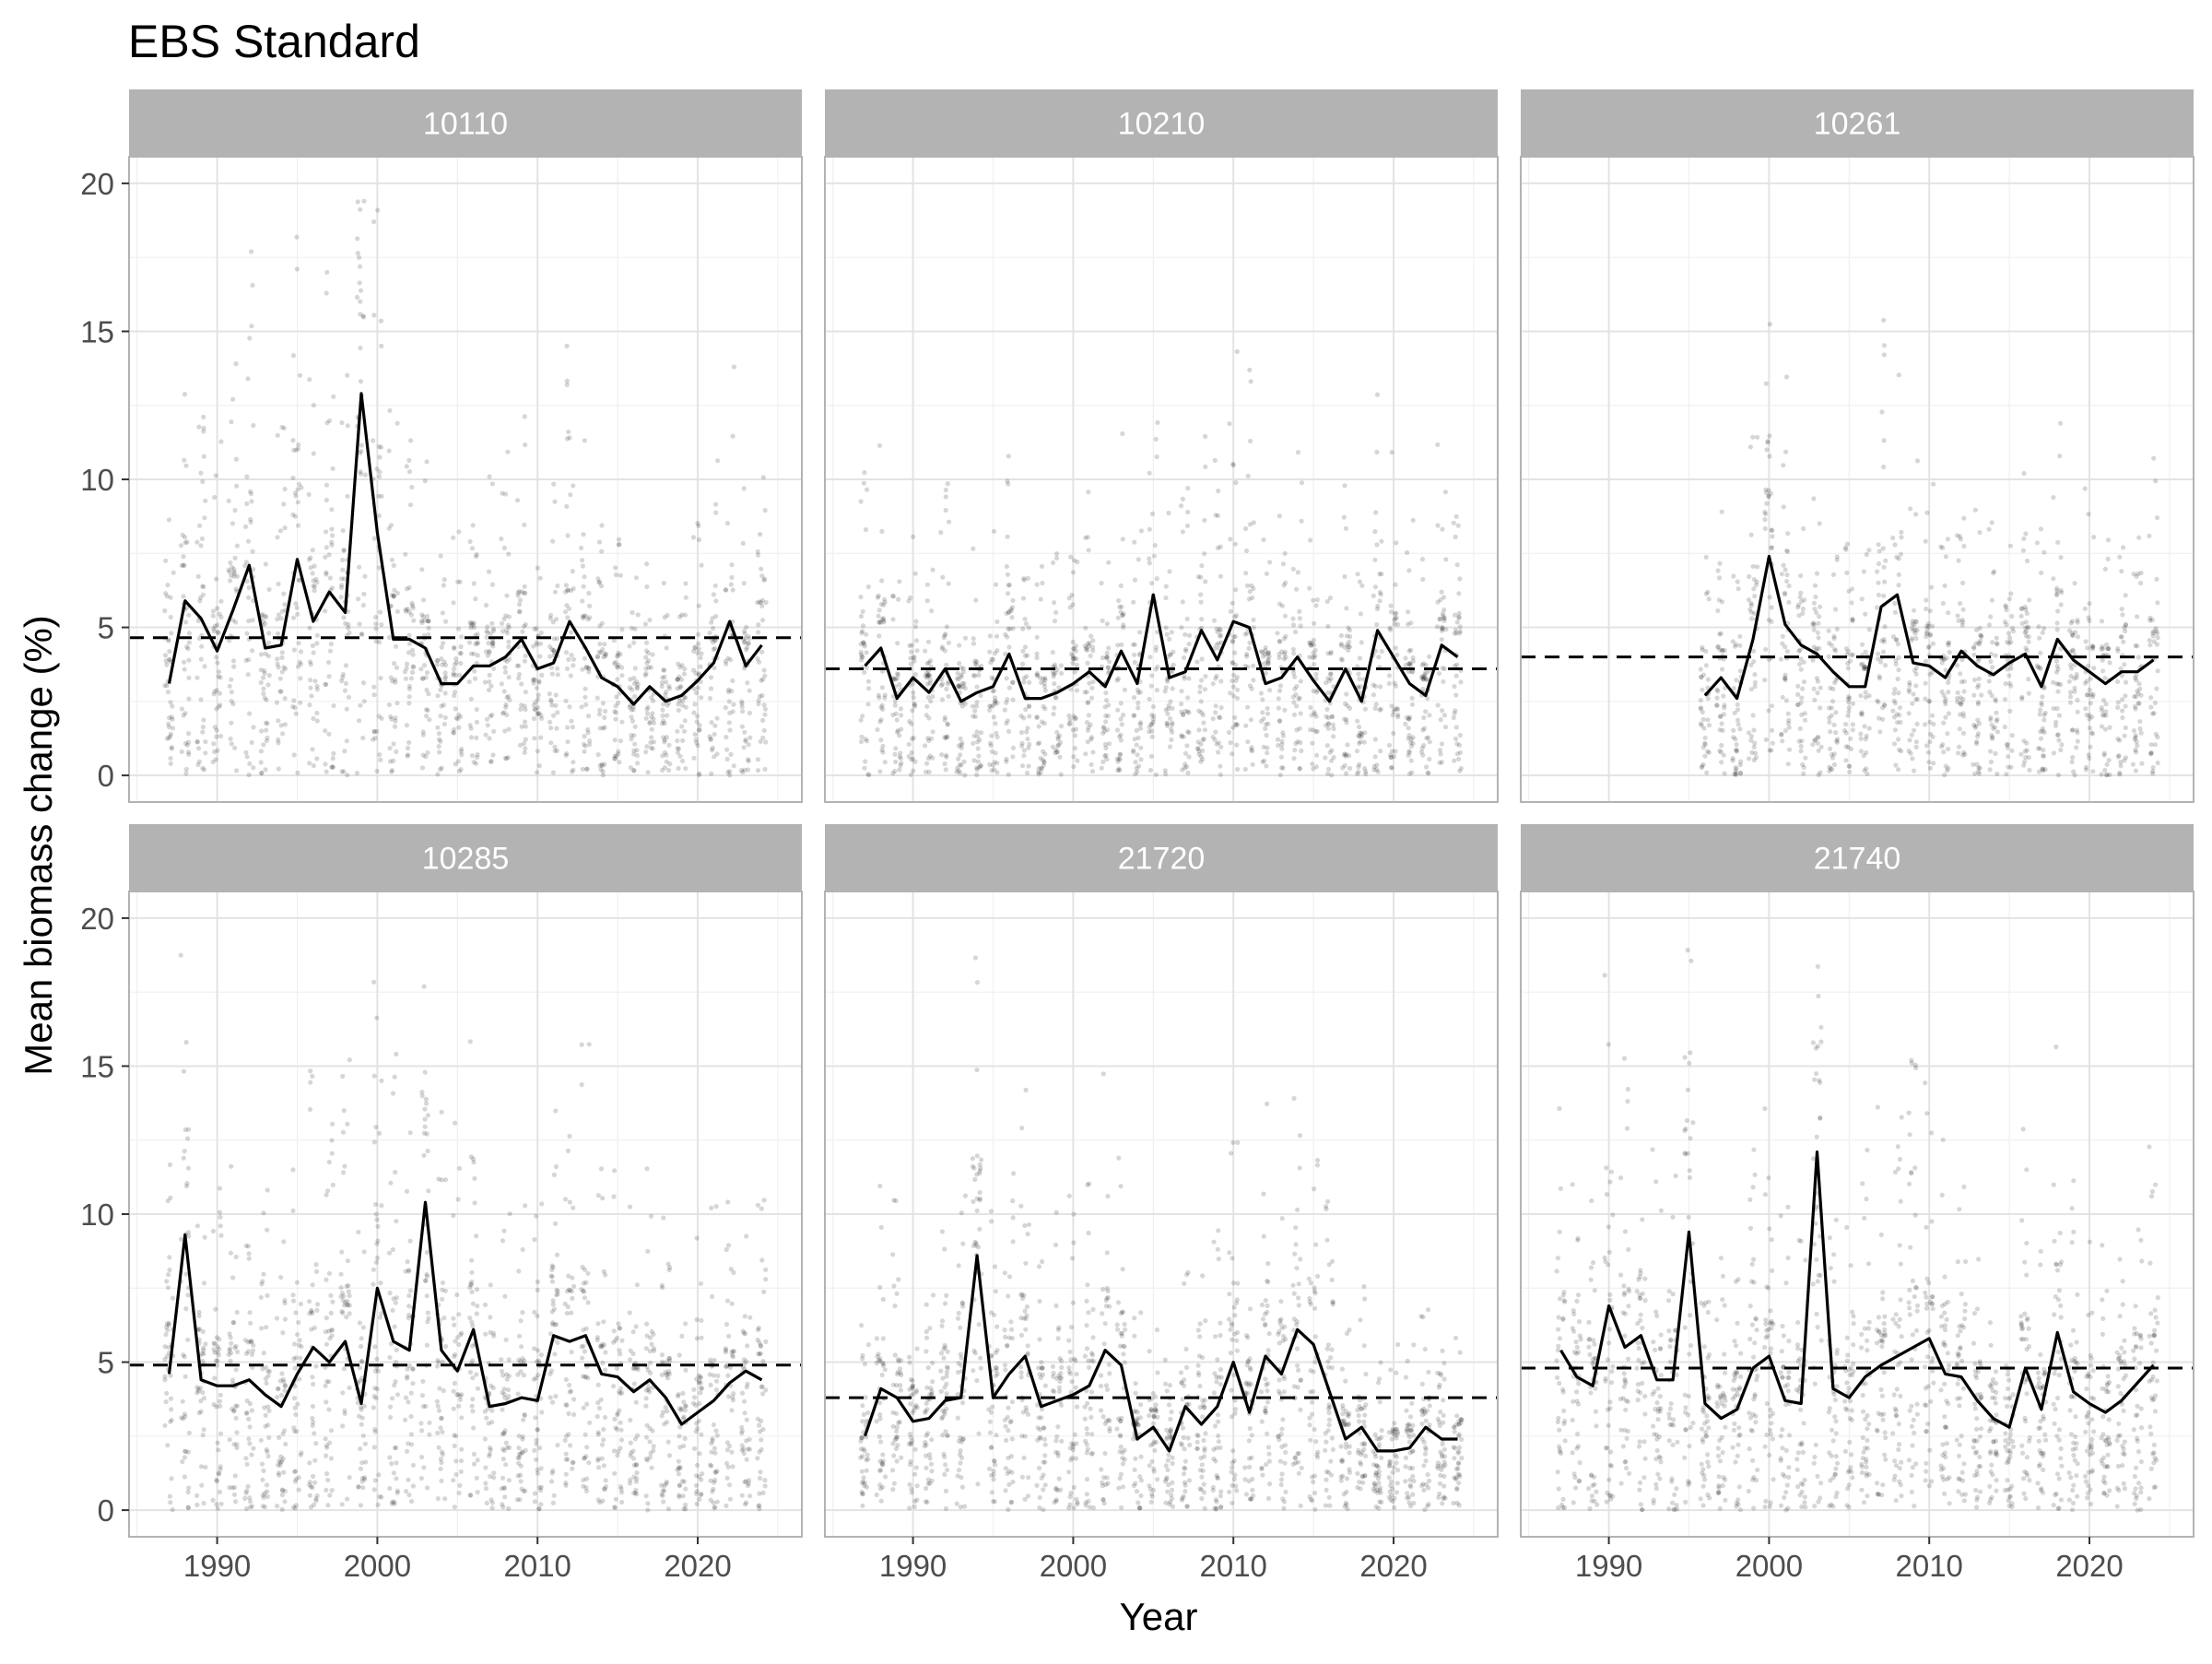 The height and width of the screenshot is (1664, 2212). Describe the element at coordinates (1857, 445) in the screenshot. I see `facet-panel: 10261` at that location.